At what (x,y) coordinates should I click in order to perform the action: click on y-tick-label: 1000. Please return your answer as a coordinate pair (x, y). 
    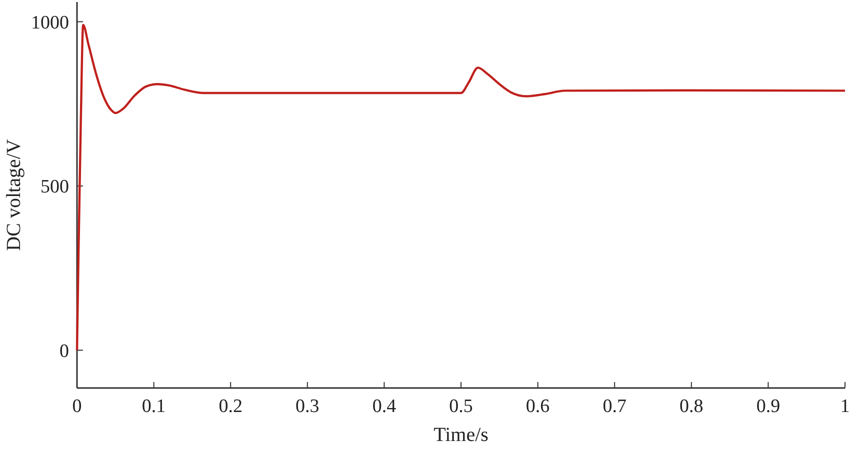
    Looking at the image, I should click on (50, 23).